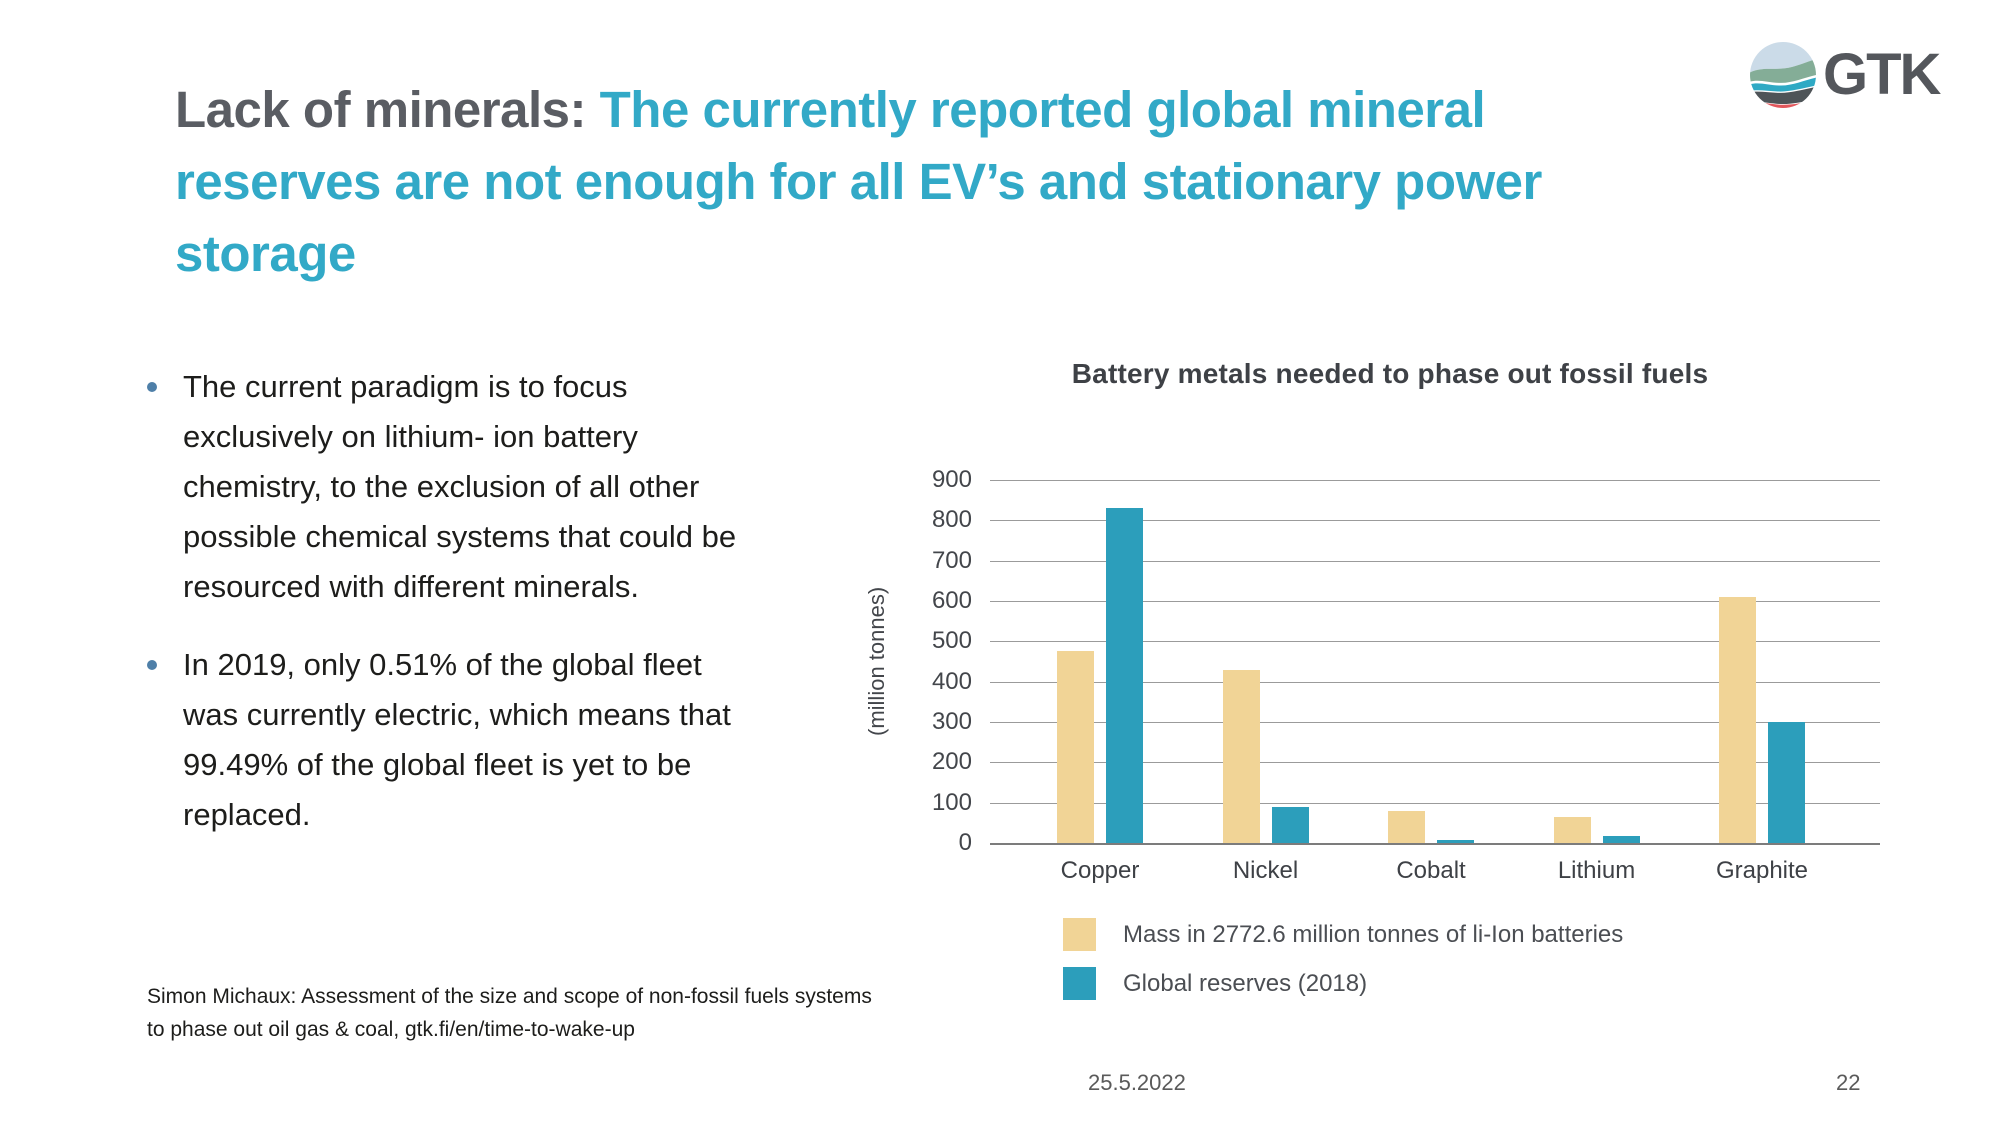 The image size is (2000, 1133). I want to click on x-category-label: Lithium, so click(1596, 870).